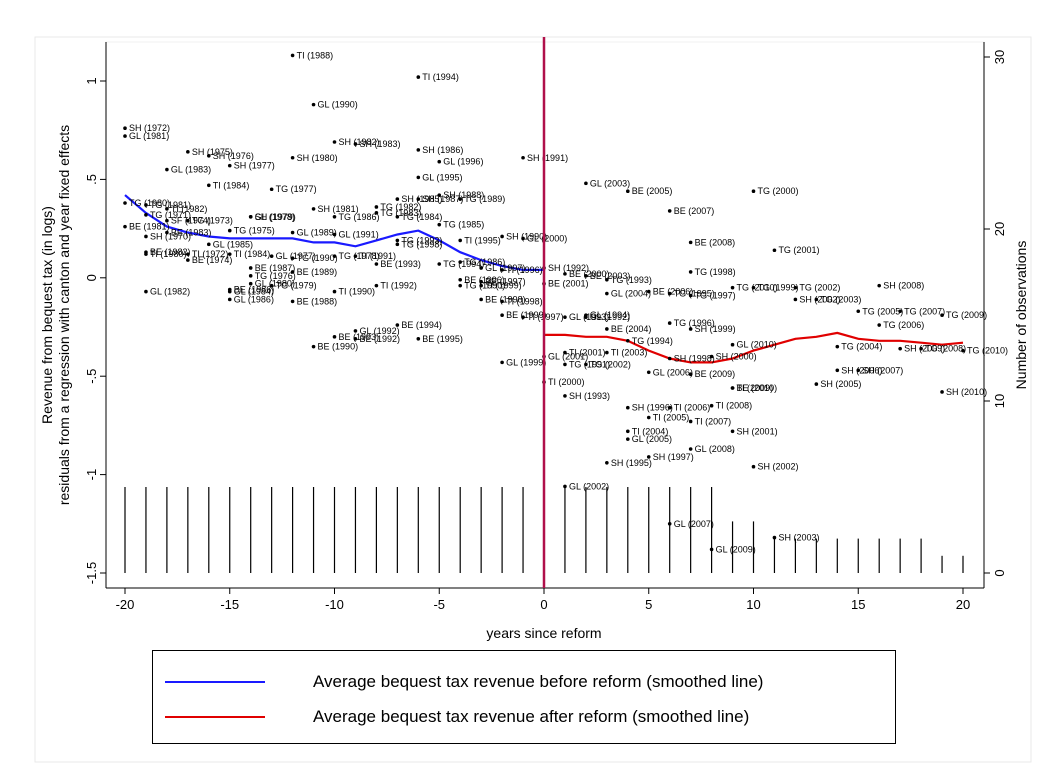 Image resolution: width=1054 pixels, height=769 pixels. I want to click on point-label: GL (1992), so click(610, 317).